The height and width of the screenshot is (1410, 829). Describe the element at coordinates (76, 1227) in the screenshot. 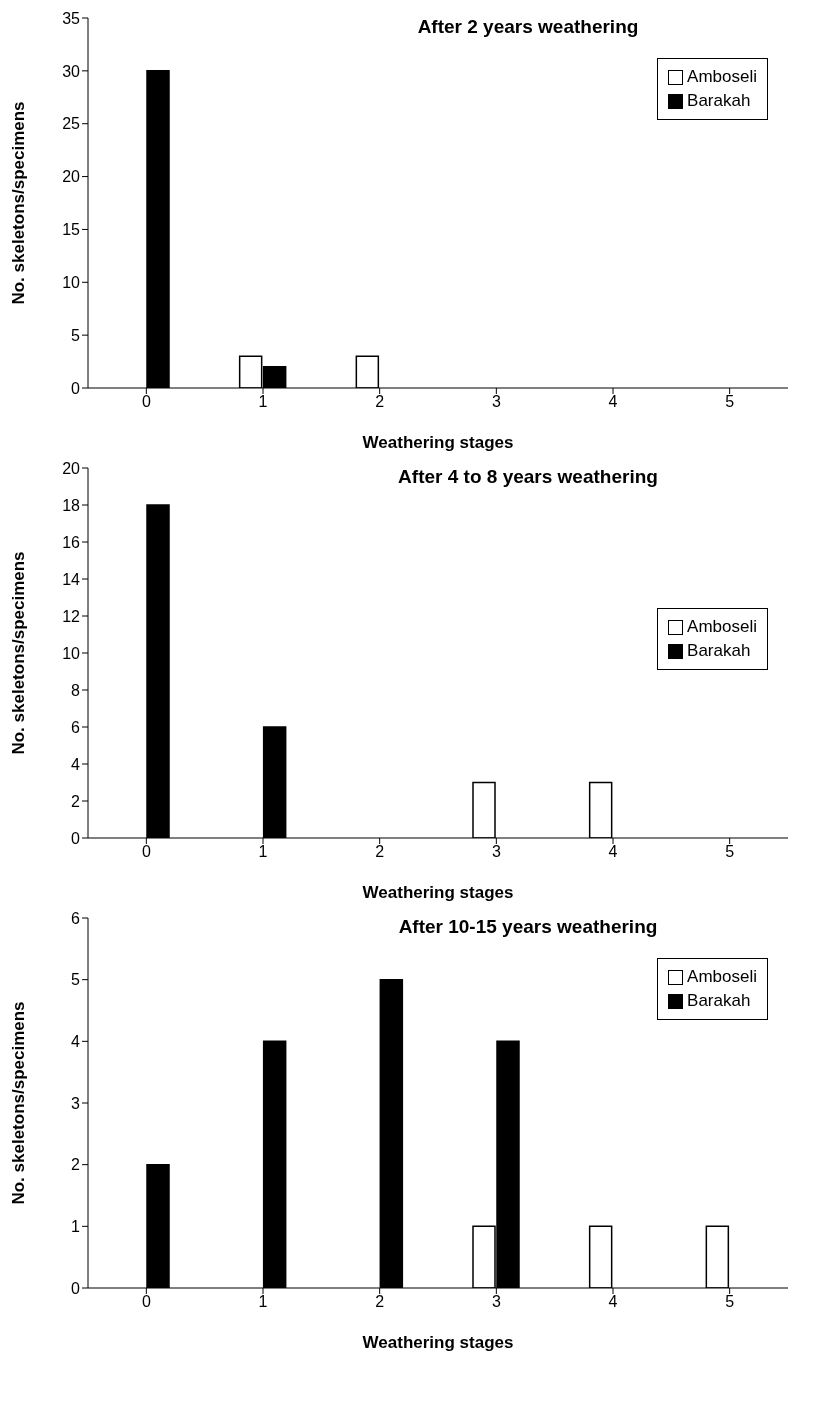

I see `y-tick-label: 1` at that location.